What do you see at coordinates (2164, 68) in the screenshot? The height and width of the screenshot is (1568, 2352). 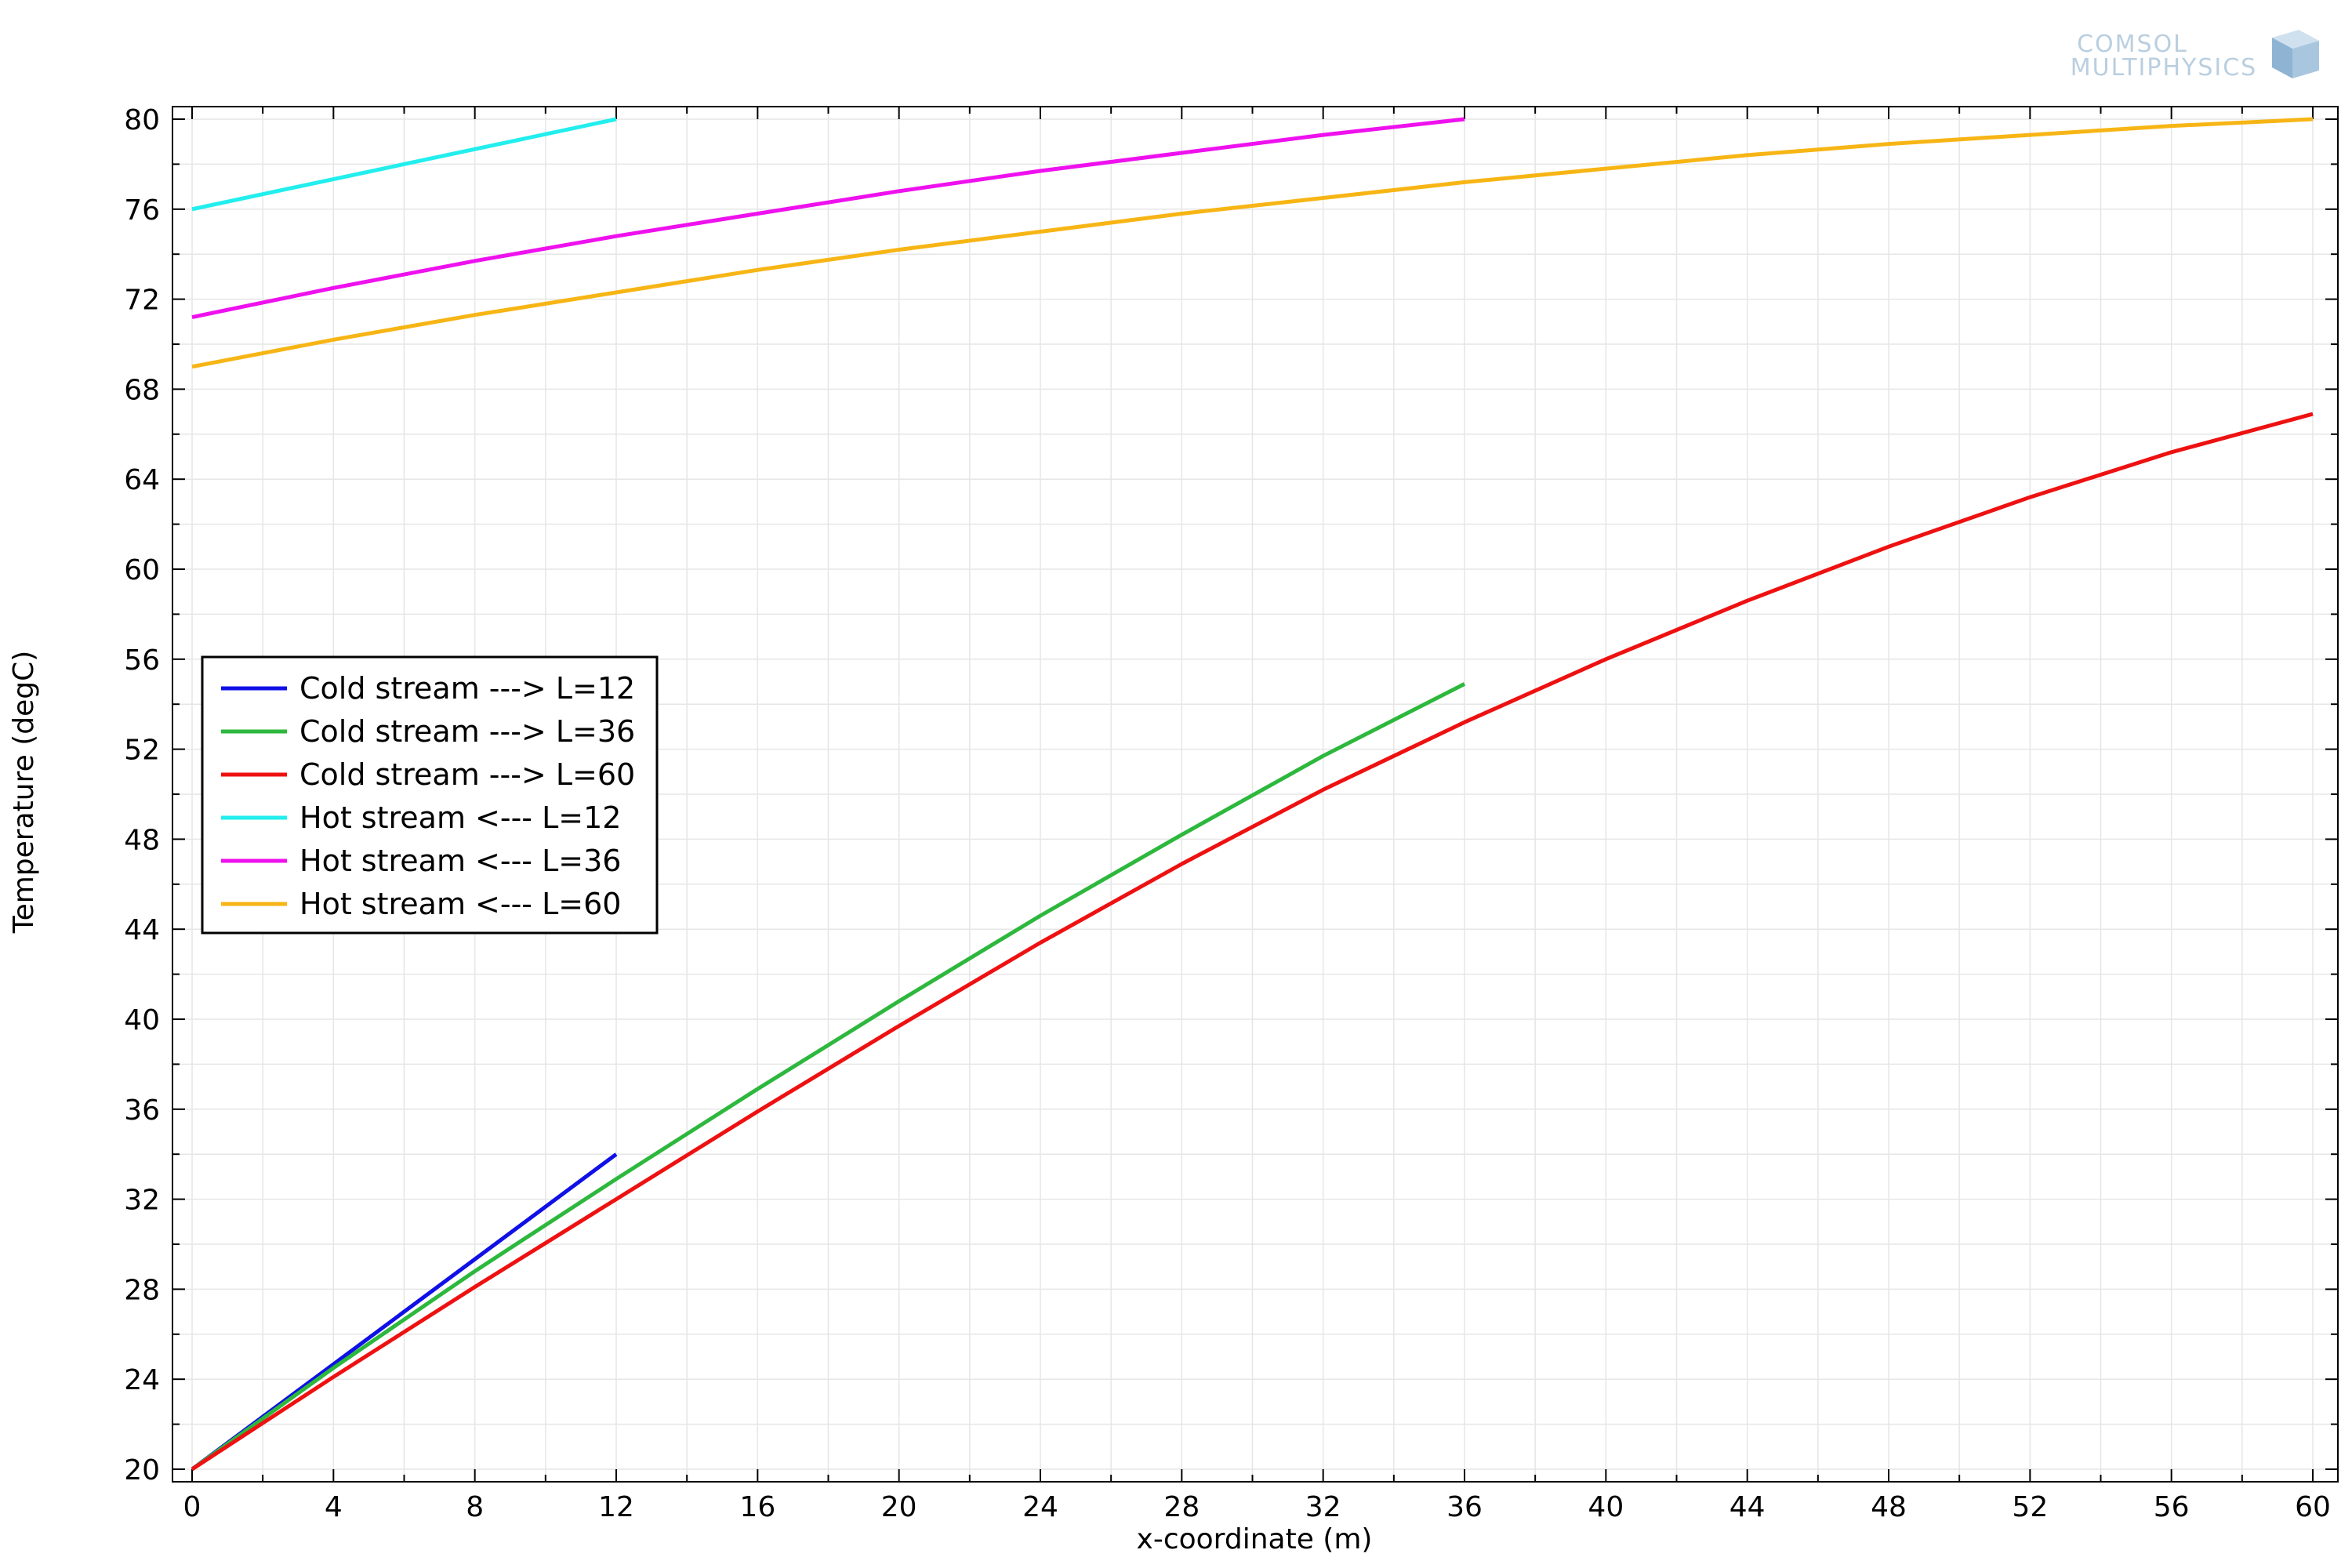 I see `logo-text-multiphysics: MULTIPHYSICS` at bounding box center [2164, 68].